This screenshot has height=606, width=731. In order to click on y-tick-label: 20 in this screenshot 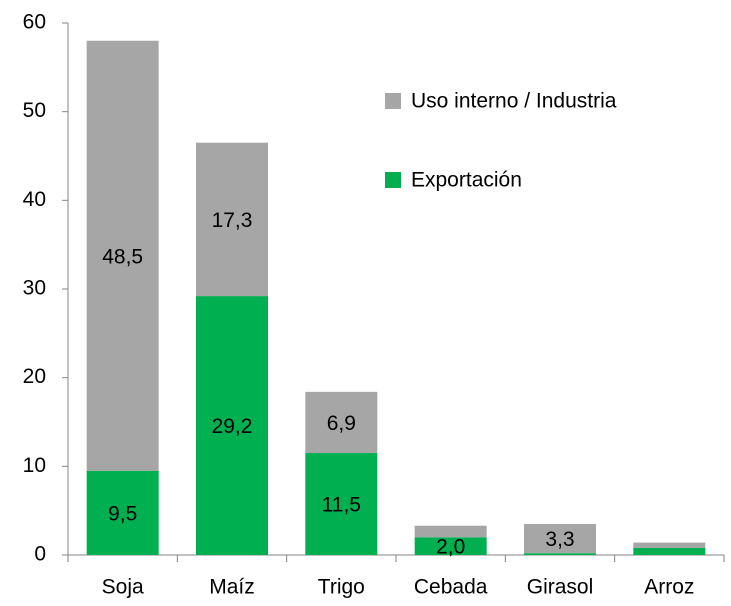, I will do `click(34, 376)`.